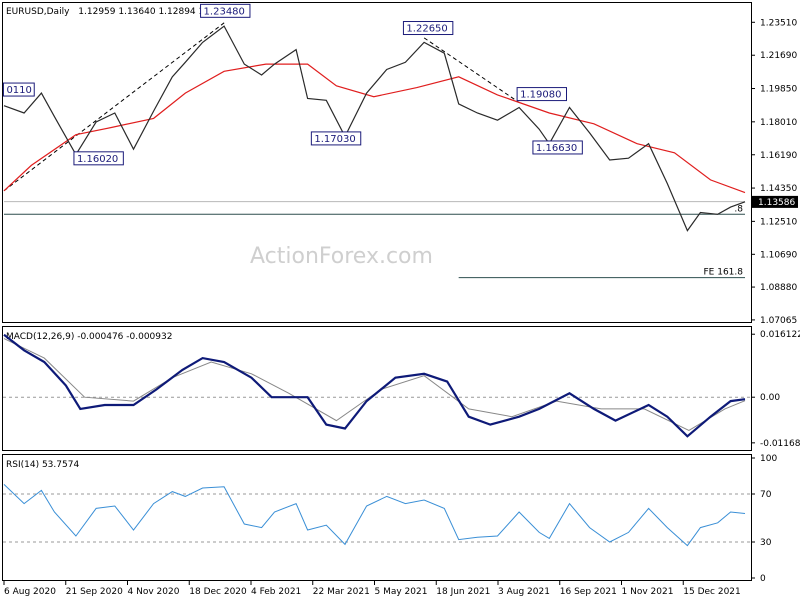 The height and width of the screenshot is (600, 800). I want to click on x-tick-label: 22 Mar 2021, so click(341, 592).